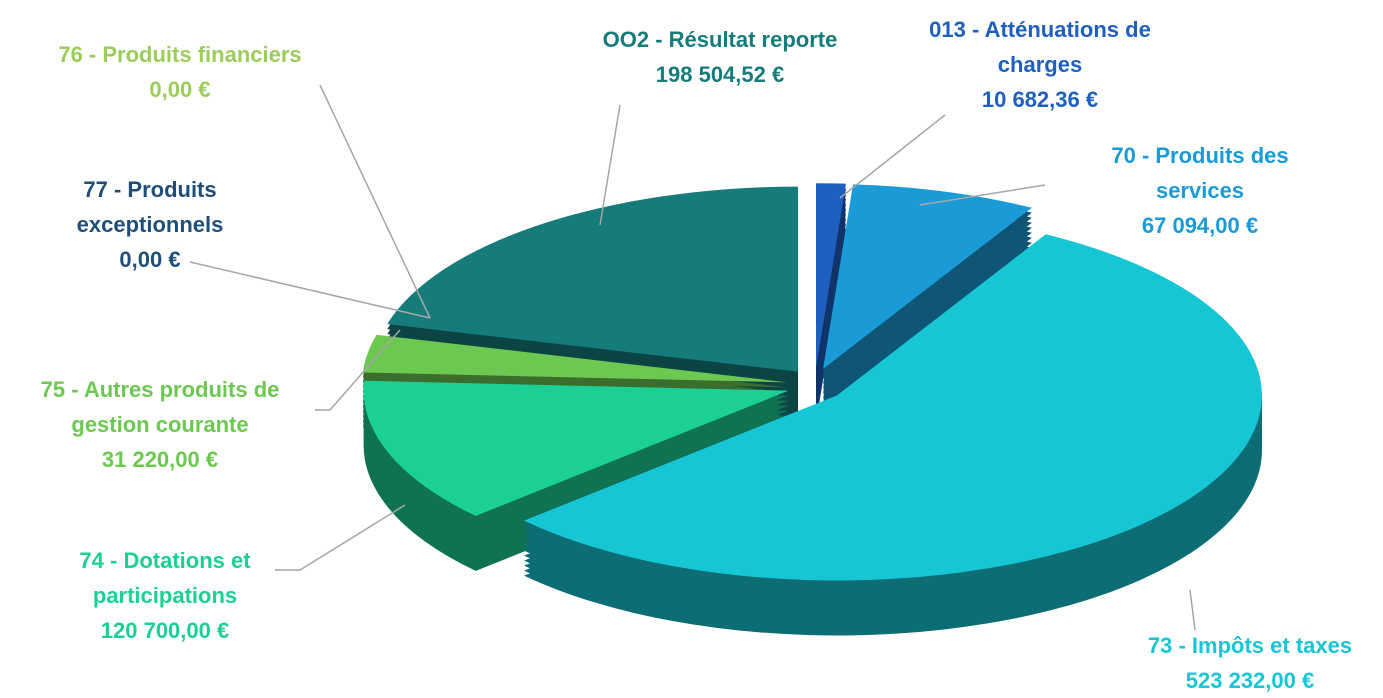  I want to click on data-label: 77 - Produits exceptionnels 0,00 €, so click(150, 224).